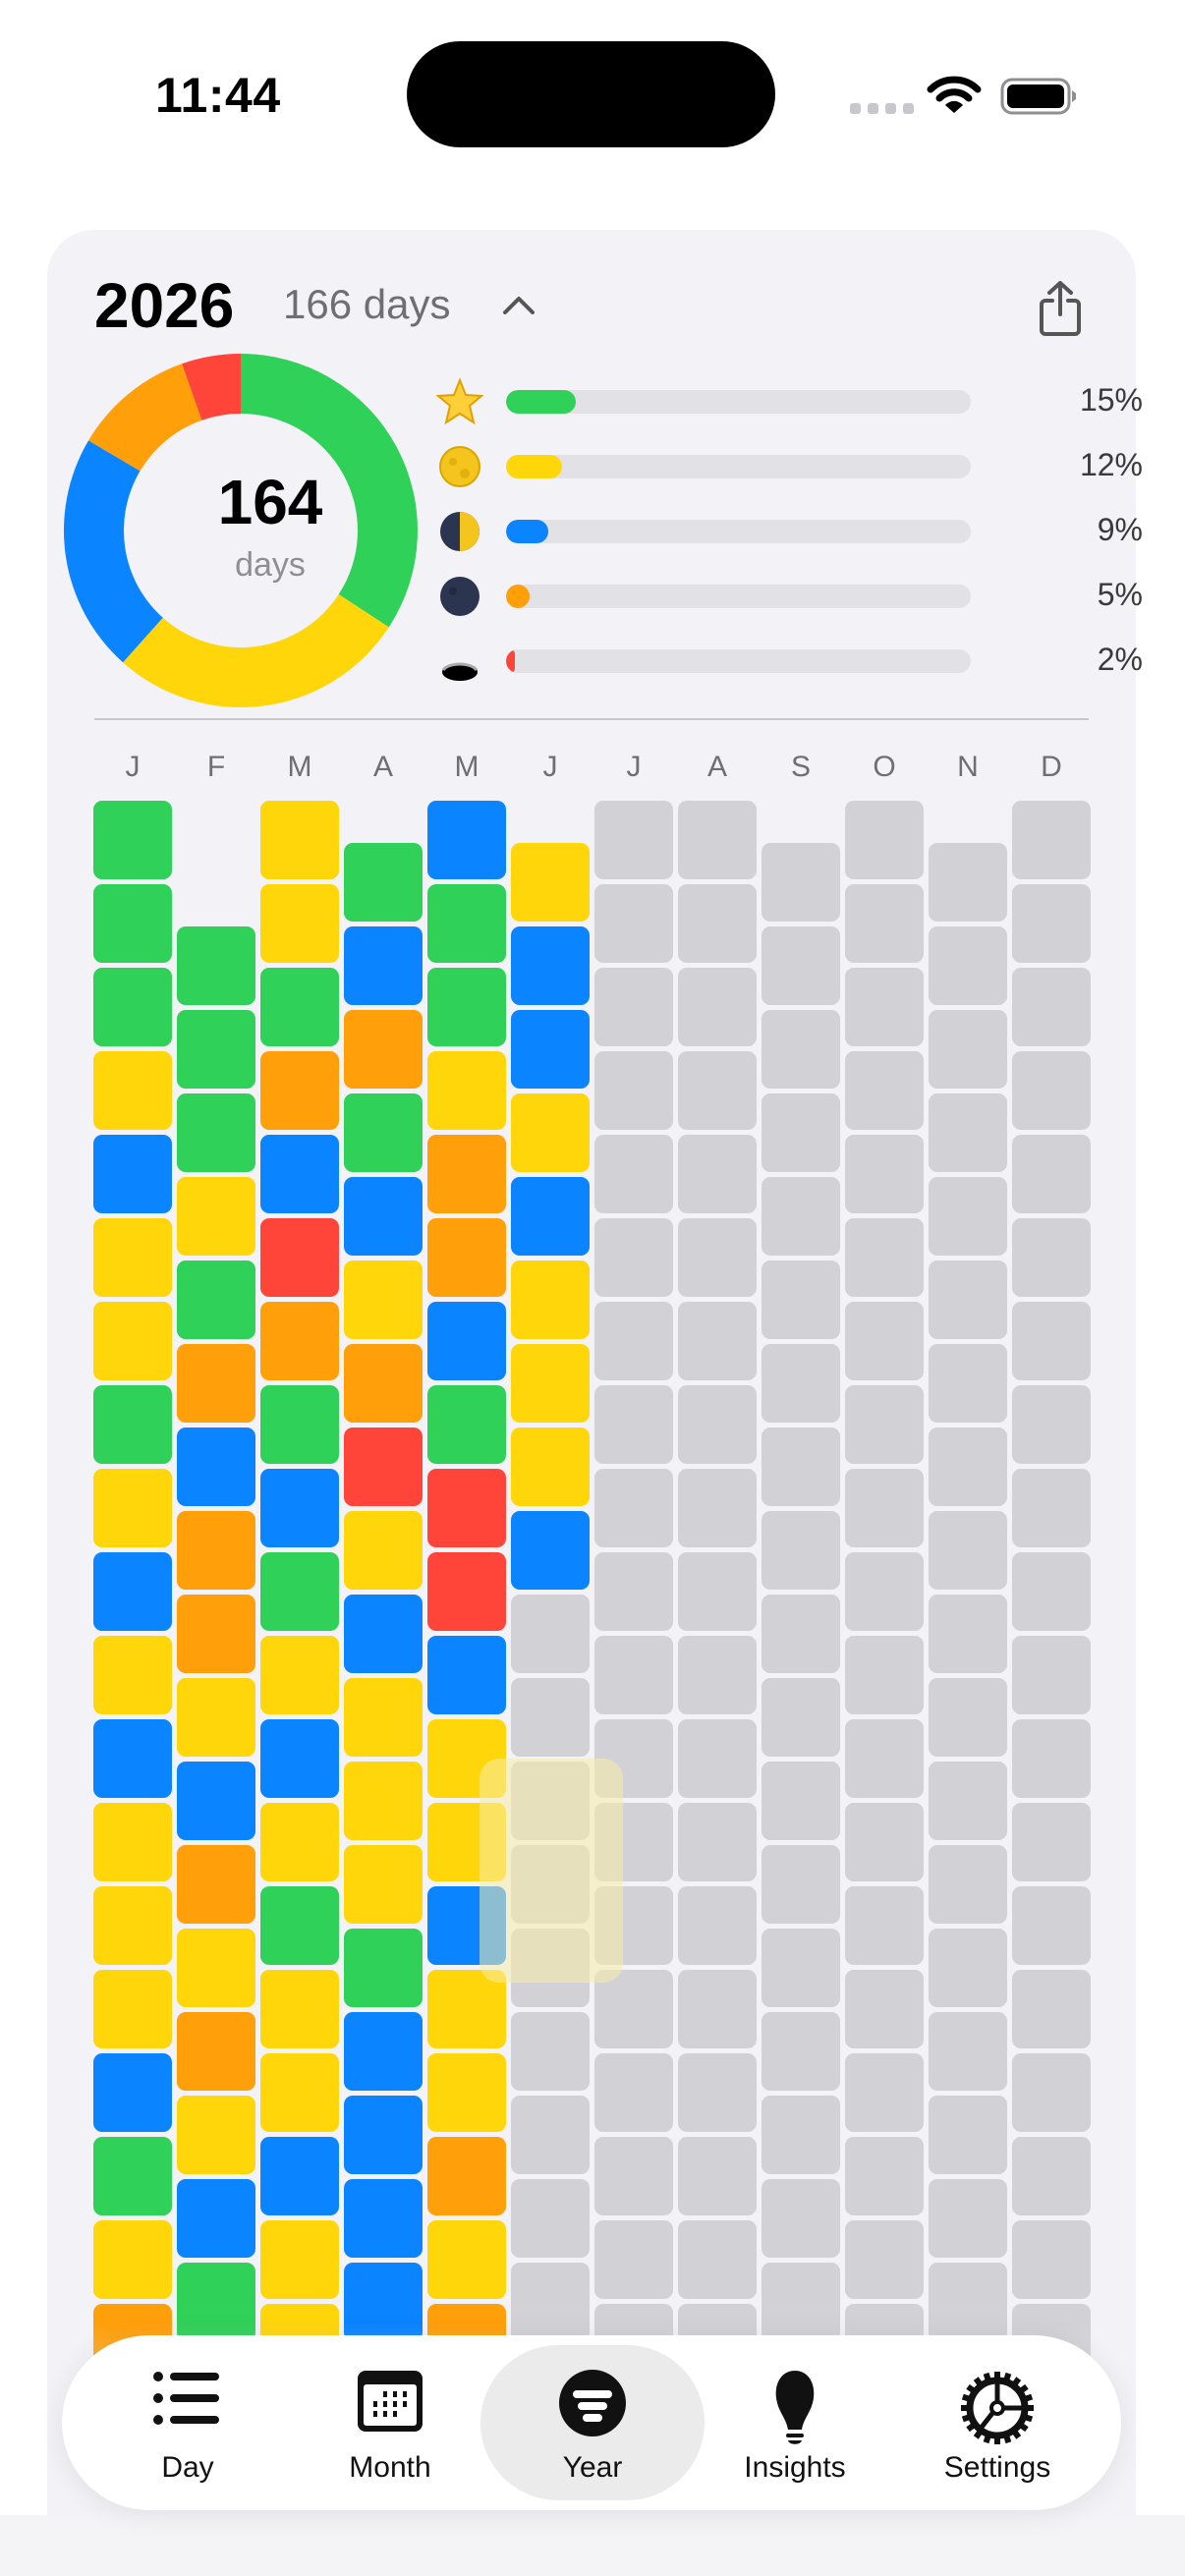  Describe the element at coordinates (519, 304) in the screenshot. I see `chevron-up-icon` at that location.